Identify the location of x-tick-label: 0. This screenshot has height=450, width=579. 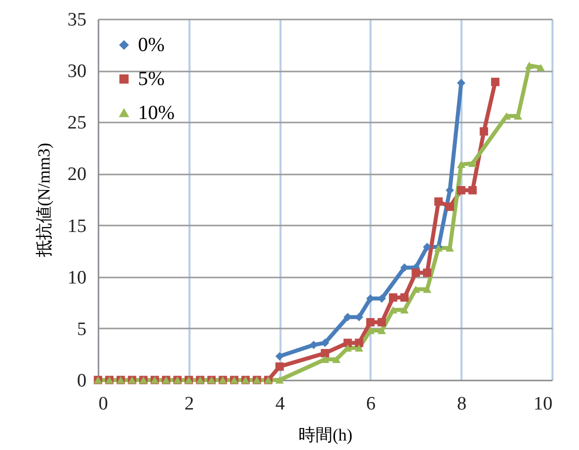
(103, 404).